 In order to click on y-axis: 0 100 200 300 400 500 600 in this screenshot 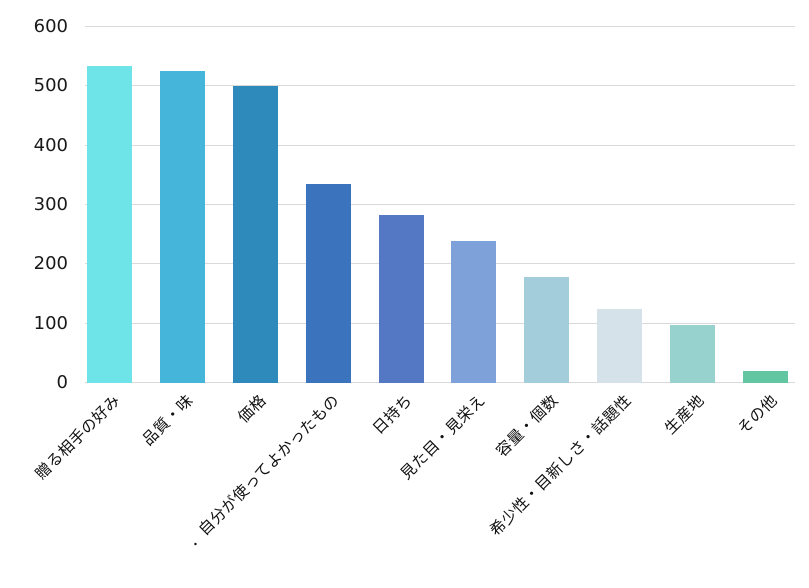, I will do `click(34, 204)`.